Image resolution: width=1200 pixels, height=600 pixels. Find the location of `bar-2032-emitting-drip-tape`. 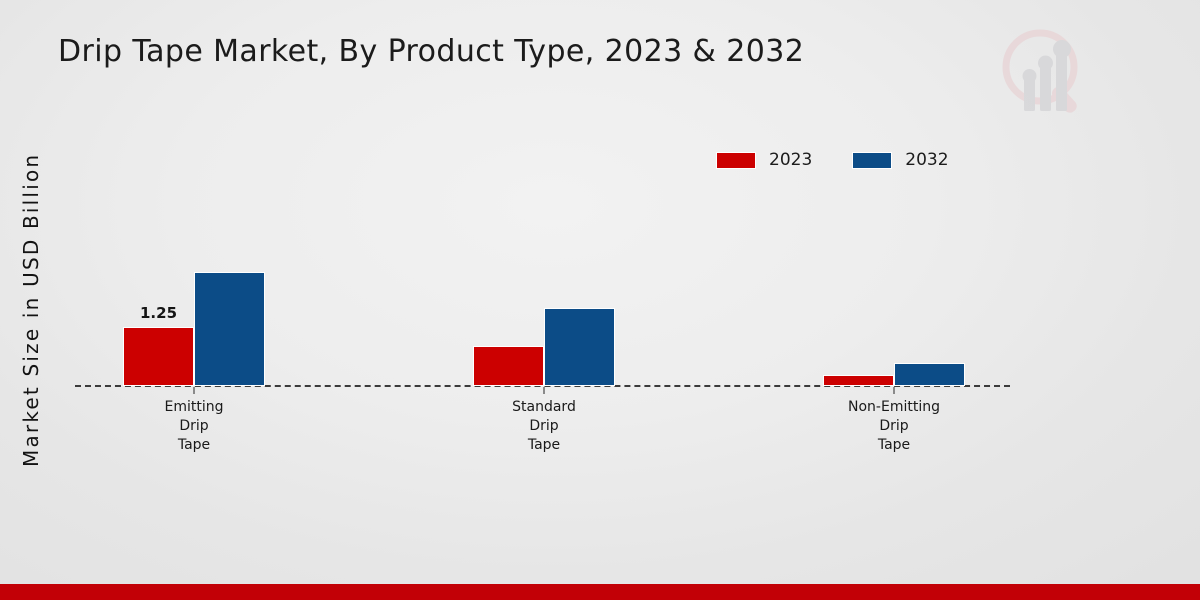

bar-2032-emitting-drip-tape is located at coordinates (229, 329).